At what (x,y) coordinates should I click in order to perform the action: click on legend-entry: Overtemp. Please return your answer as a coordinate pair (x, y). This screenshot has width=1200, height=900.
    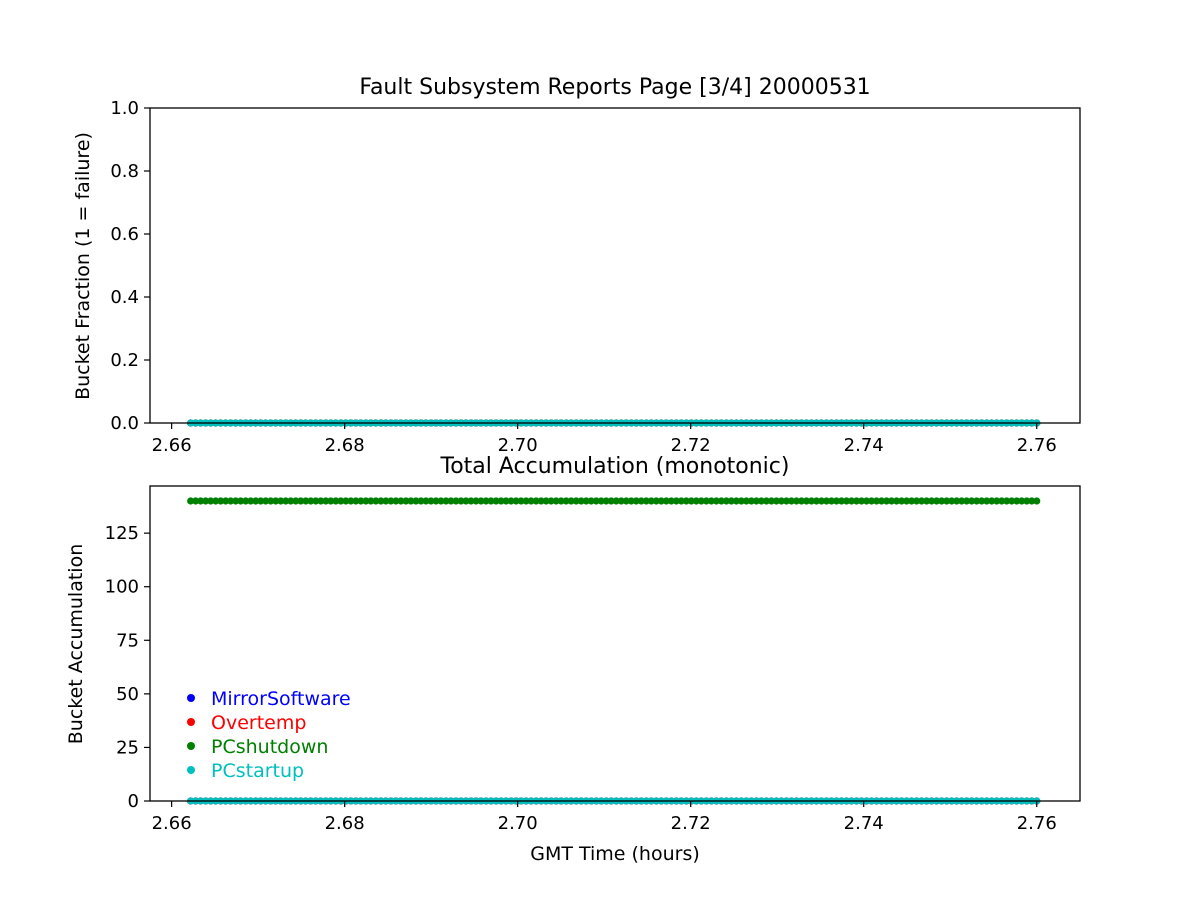
    Looking at the image, I should click on (258, 723).